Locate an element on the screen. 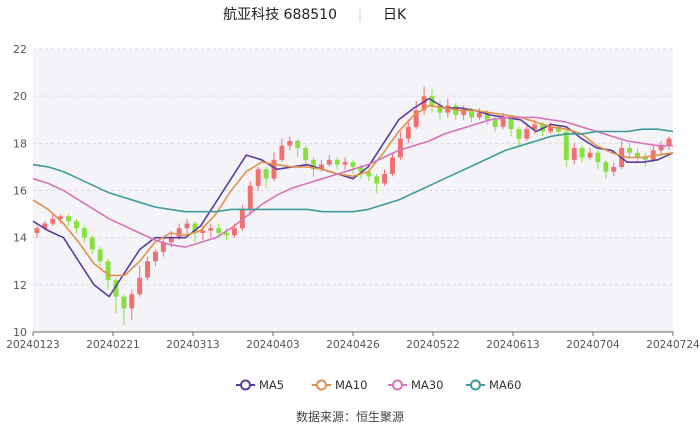 This screenshot has height=430, width=700. legend-marker-ma5 is located at coordinates (245, 385).